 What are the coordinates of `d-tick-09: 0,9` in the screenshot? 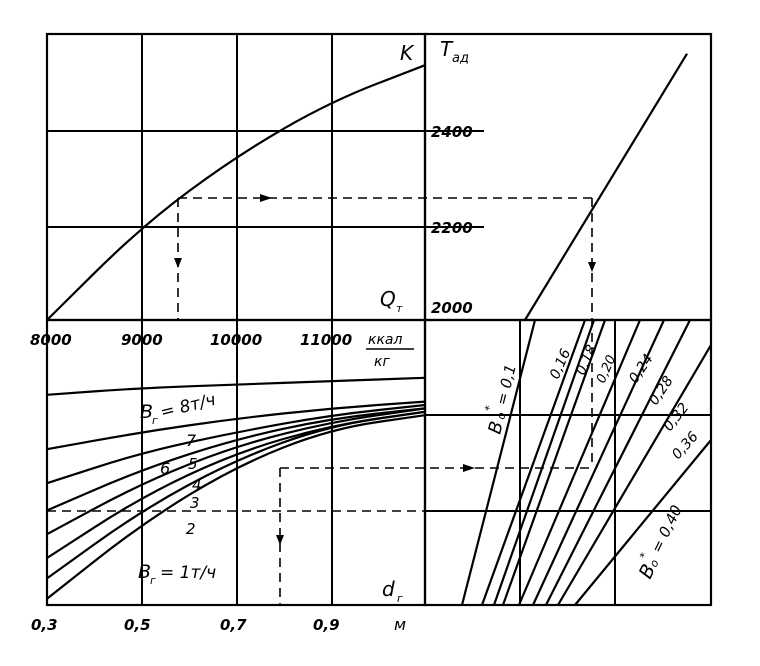 It's located at (326, 625).